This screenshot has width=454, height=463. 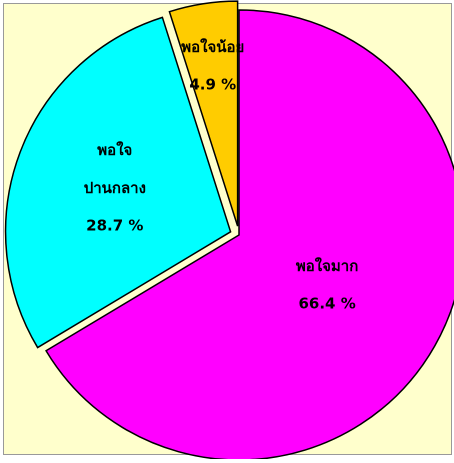 I want to click on category-label: พอใจปานกลาง, so click(x=115, y=169).